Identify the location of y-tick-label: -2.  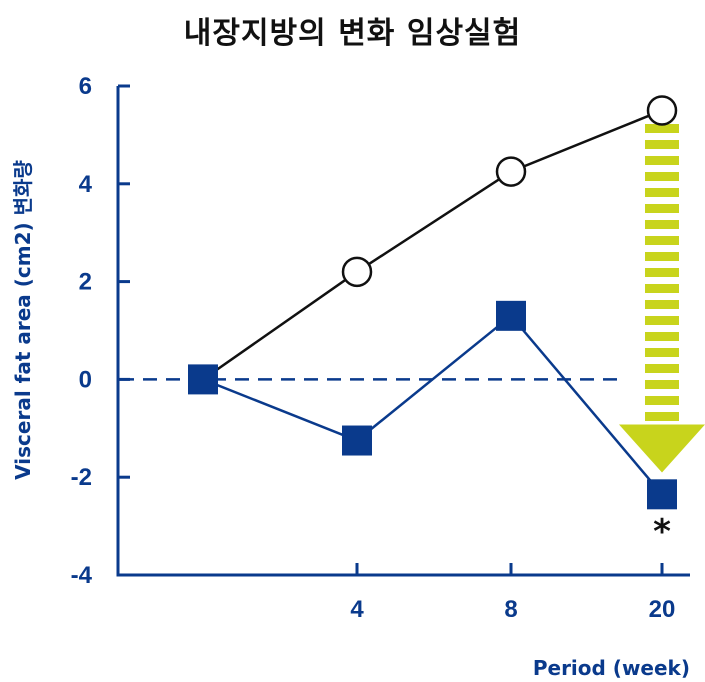
(81, 477).